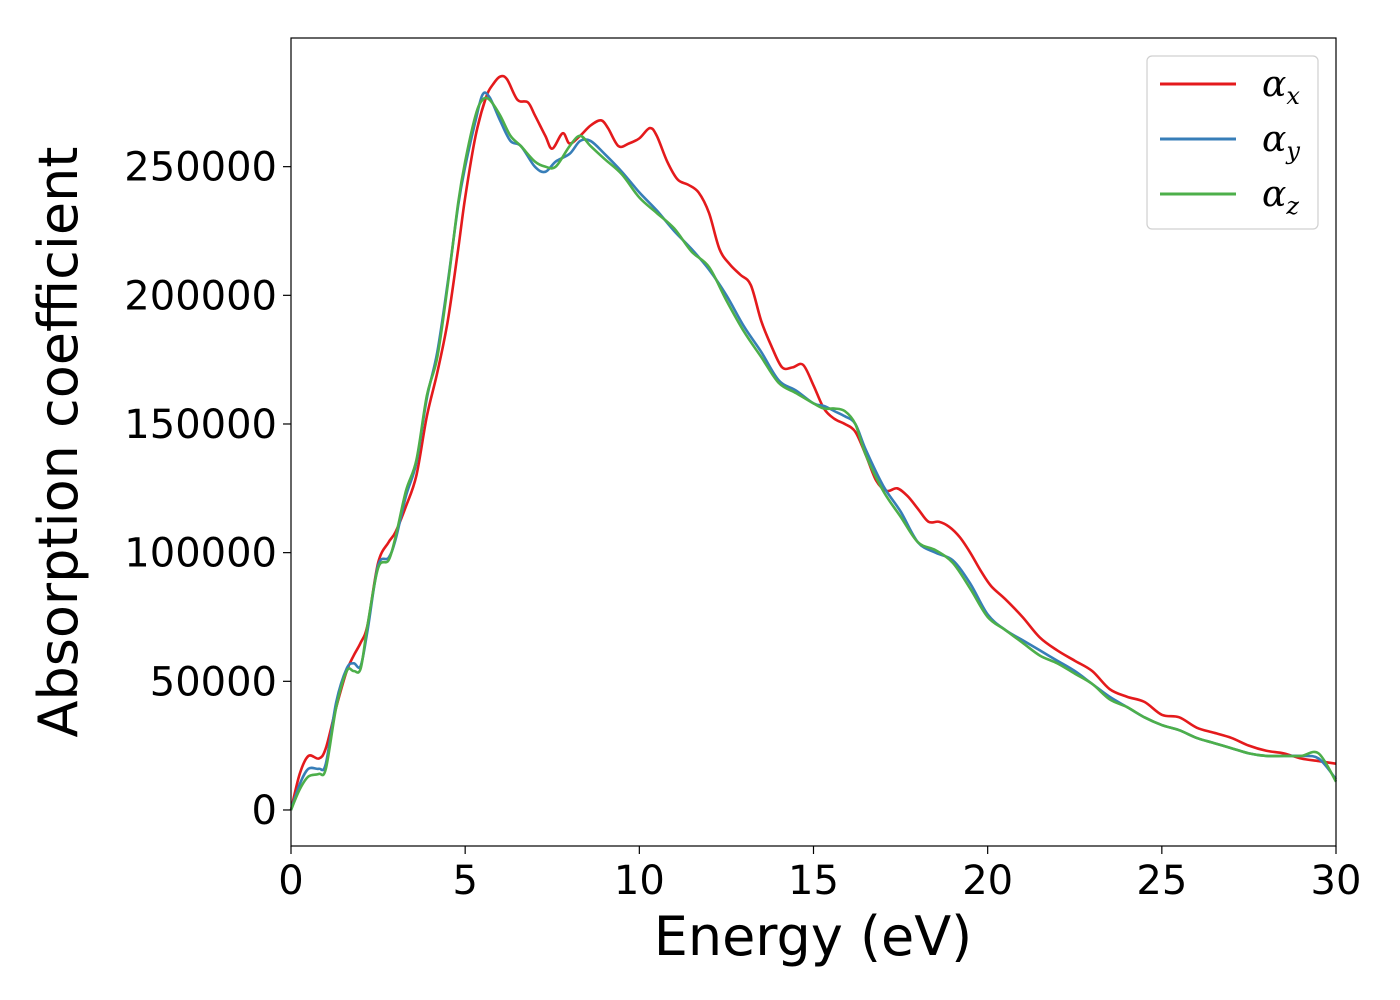 This screenshot has width=1400, height=1000. I want to click on x-axis-label: Energy (eV), so click(813, 936).